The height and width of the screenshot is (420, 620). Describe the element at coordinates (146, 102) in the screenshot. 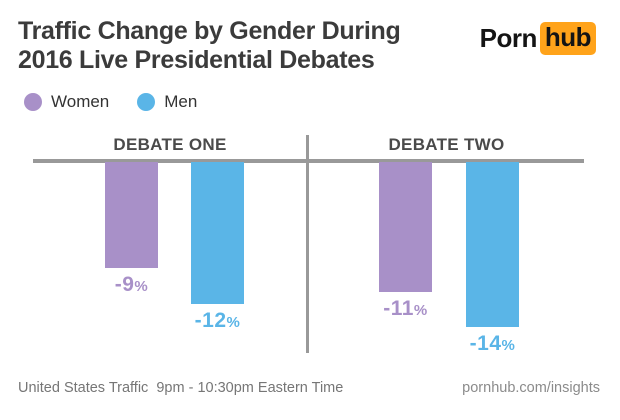

I see `legend-dot-men` at that location.